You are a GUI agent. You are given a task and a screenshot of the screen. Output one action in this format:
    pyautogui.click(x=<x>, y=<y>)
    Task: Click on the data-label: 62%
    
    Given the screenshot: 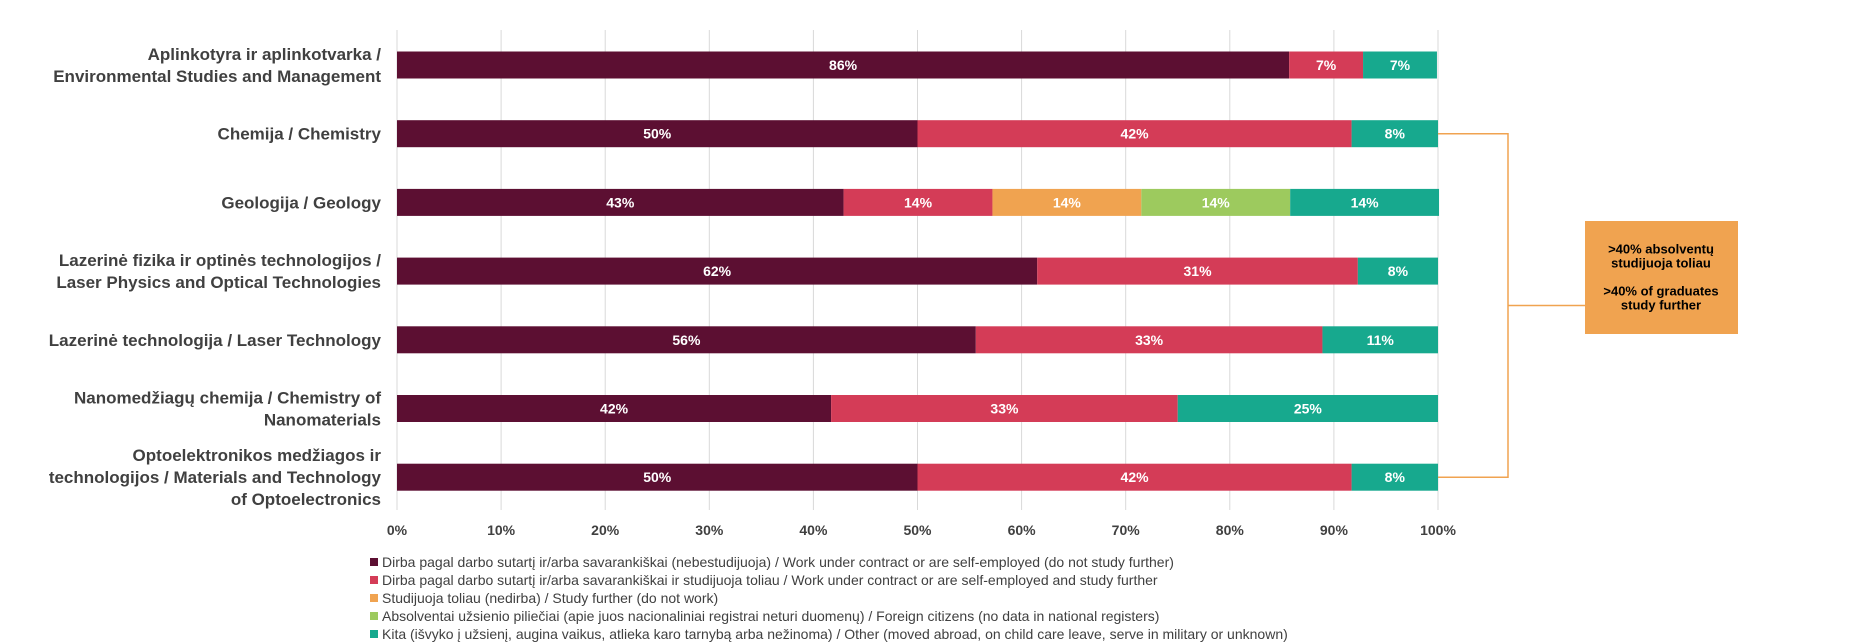 What is the action you would take?
    pyautogui.click(x=717, y=271)
    